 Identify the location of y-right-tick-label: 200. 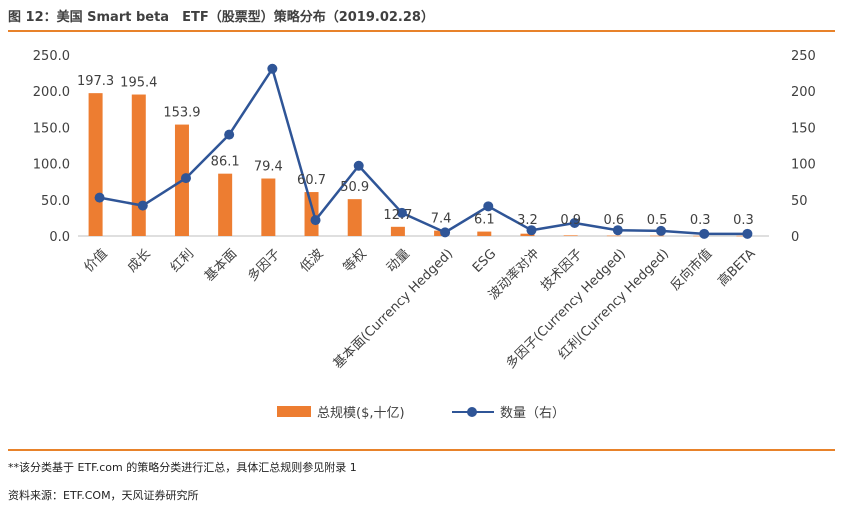
(803, 92).